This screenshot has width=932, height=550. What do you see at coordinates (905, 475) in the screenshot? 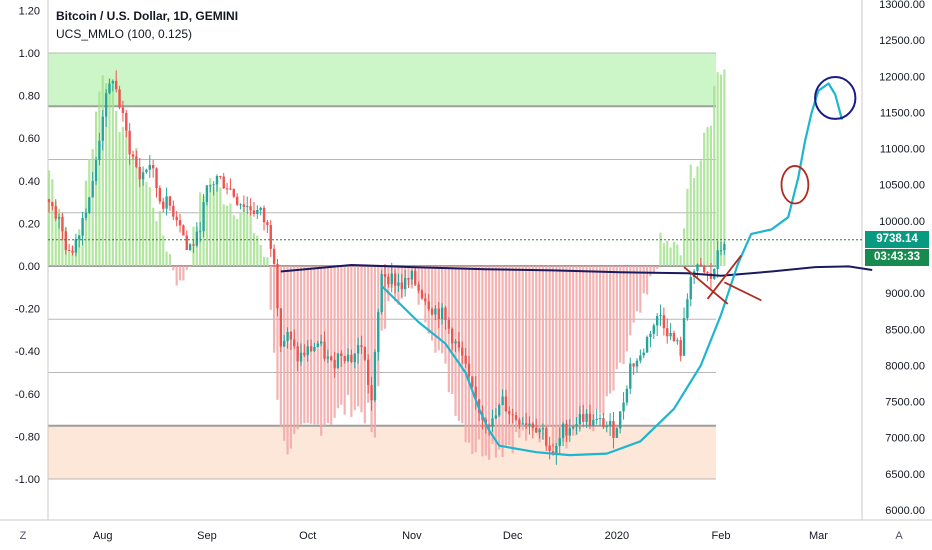
I see `right-axis-tick: 6500.00` at bounding box center [905, 475].